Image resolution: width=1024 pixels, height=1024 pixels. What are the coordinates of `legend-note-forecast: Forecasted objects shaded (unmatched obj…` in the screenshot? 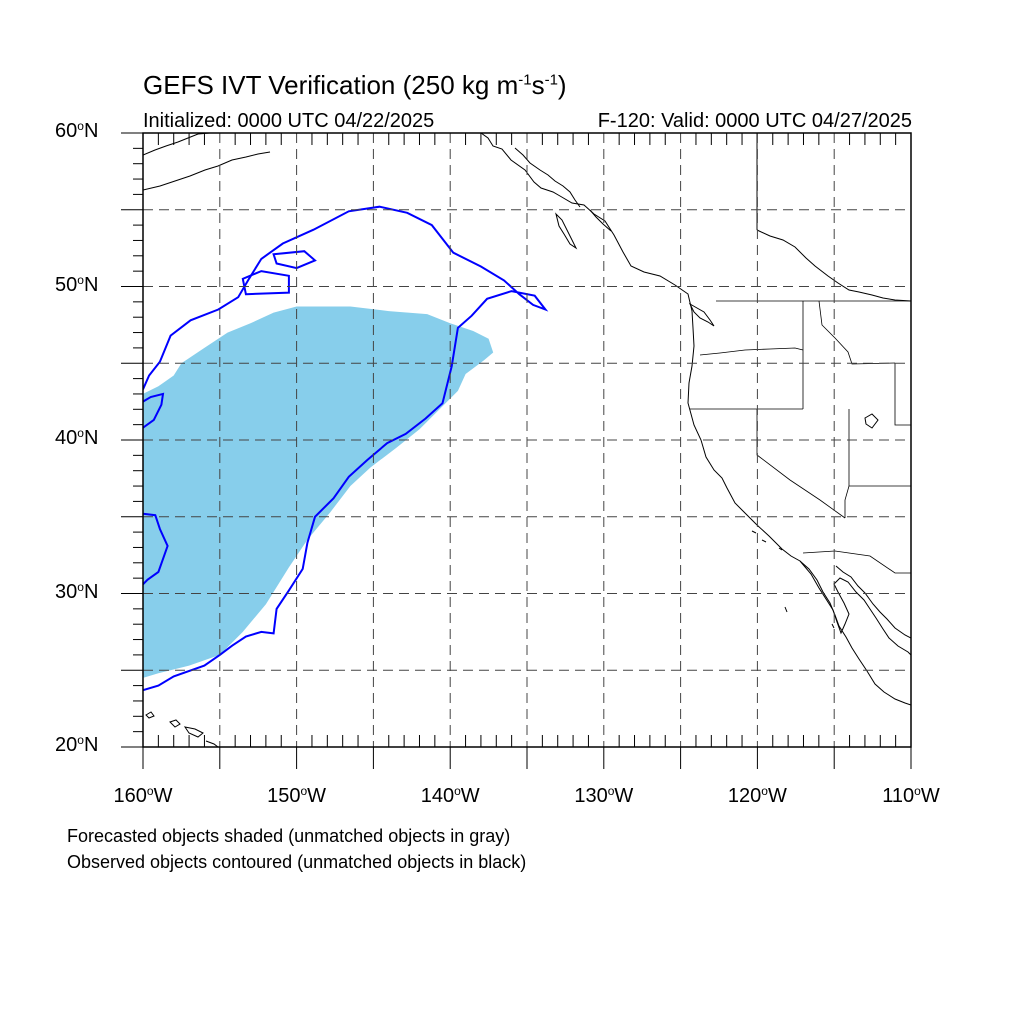 It's located at (289, 836).